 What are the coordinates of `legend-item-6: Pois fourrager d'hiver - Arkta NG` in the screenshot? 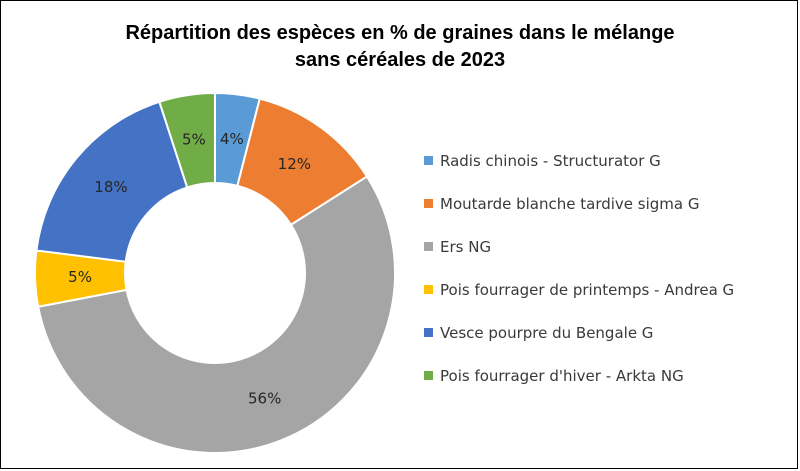 It's located at (579, 375).